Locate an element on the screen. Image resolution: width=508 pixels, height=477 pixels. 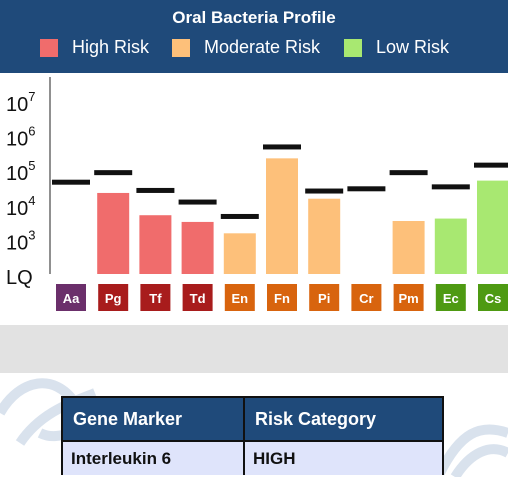
table-header-row: Gene Marker Risk Category is located at coordinates (252, 419).